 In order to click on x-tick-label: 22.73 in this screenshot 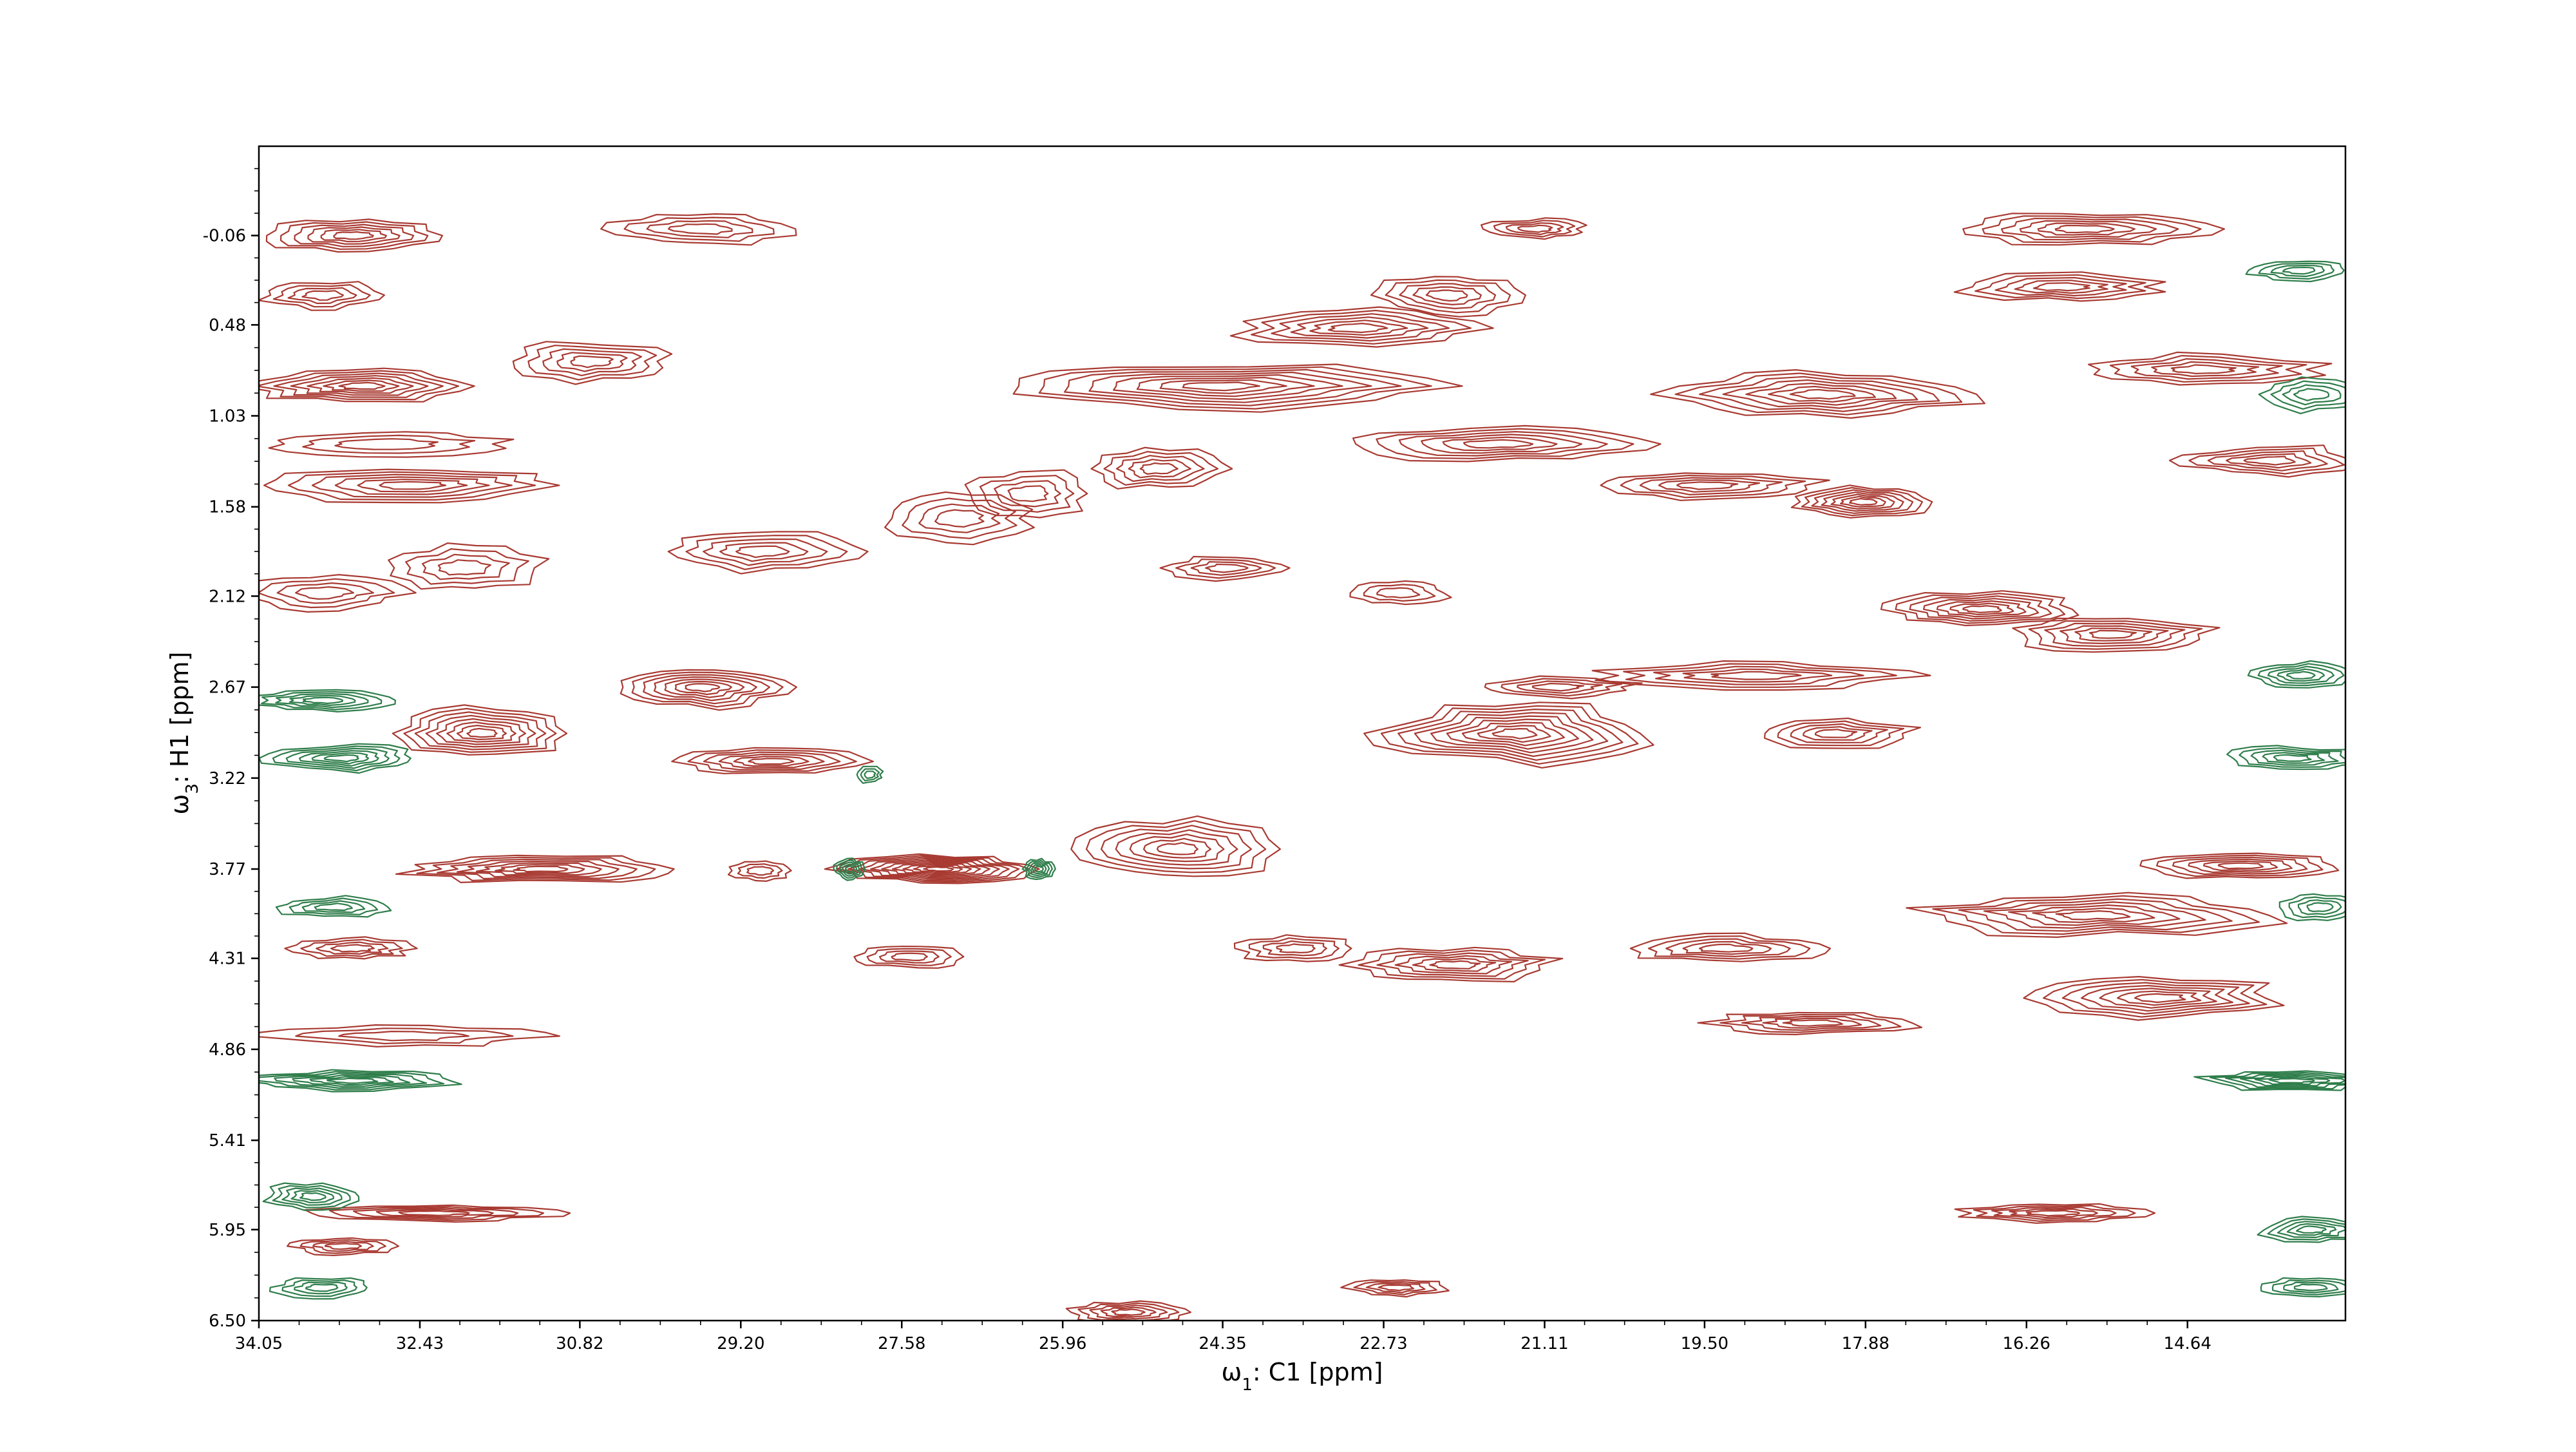, I will do `click(1383, 1343)`.